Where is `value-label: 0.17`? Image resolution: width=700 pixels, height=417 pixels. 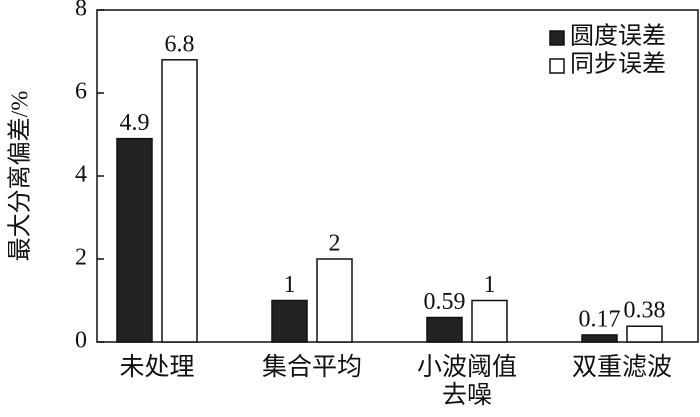 value-label: 0.17 is located at coordinates (600, 319).